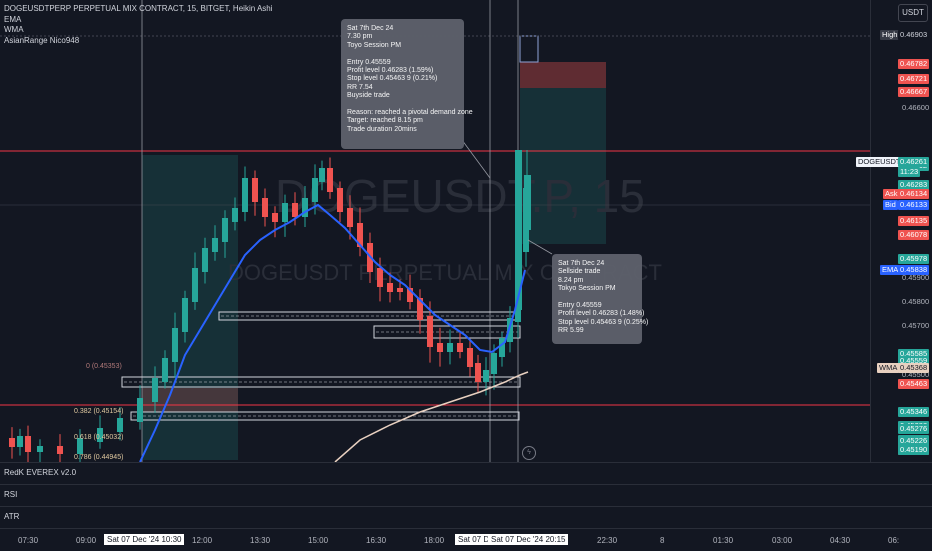 This screenshot has height=551, width=932. I want to click on high-value: 0.46903, so click(914, 35).